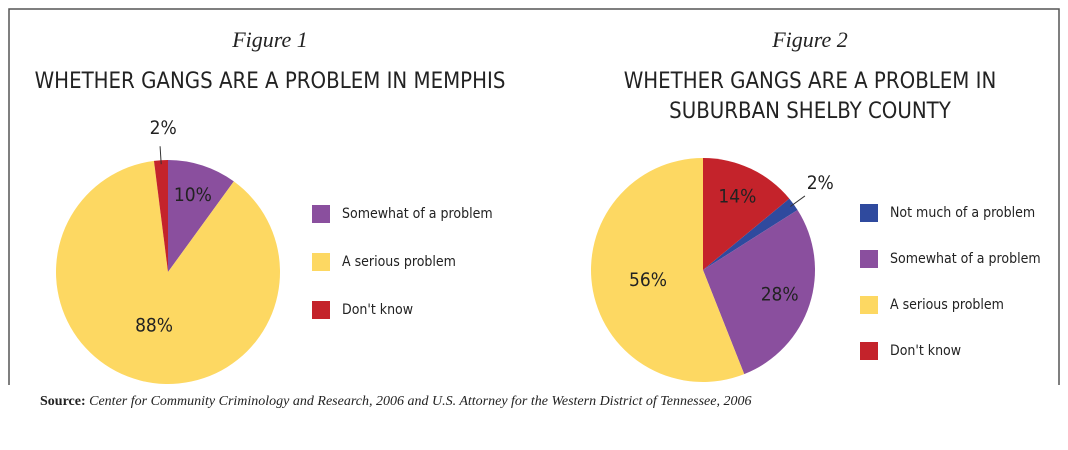  I want to click on data-label: 14%, so click(737, 197).